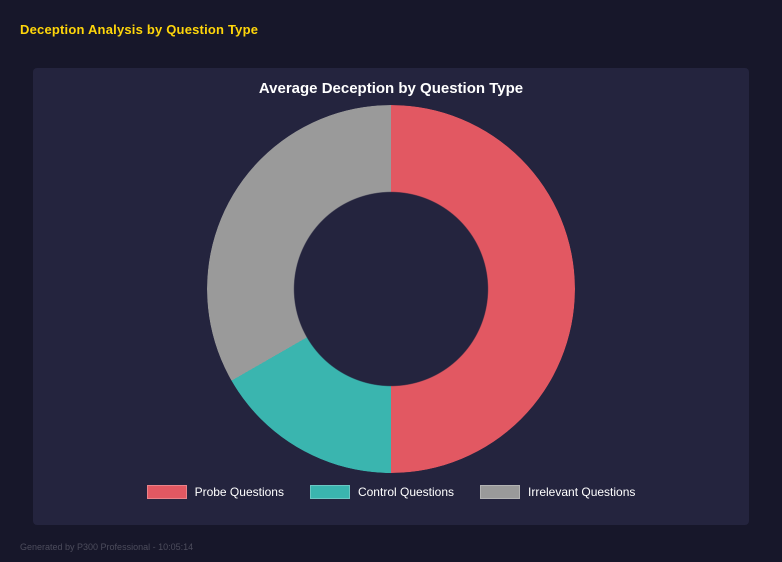 This screenshot has height=562, width=782. Describe the element at coordinates (582, 492) in the screenshot. I see `legend-label: Irrelevant Questions` at that location.